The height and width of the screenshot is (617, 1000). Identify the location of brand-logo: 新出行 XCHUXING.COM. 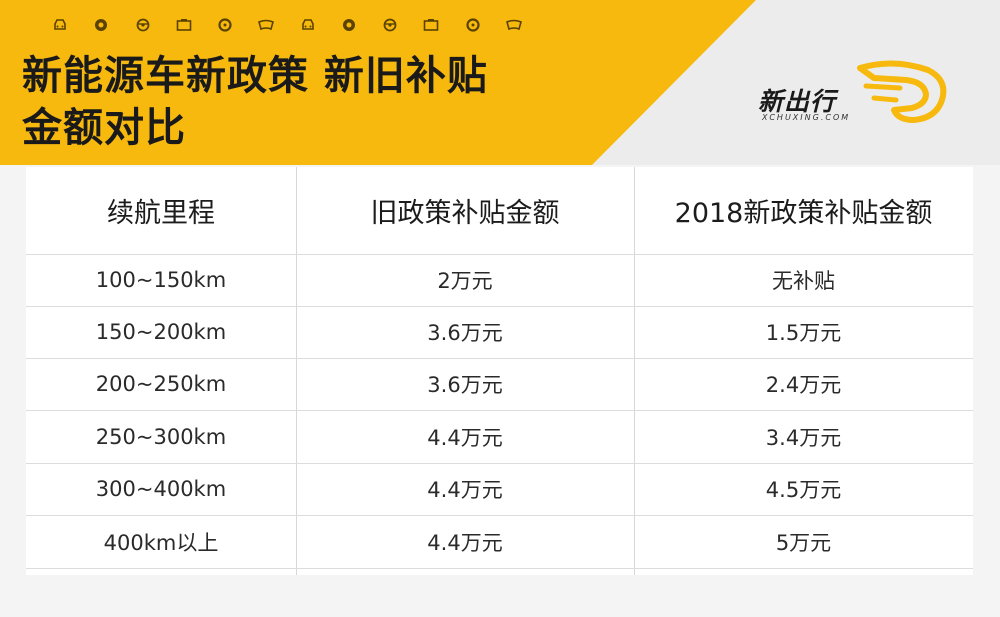
(856, 95).